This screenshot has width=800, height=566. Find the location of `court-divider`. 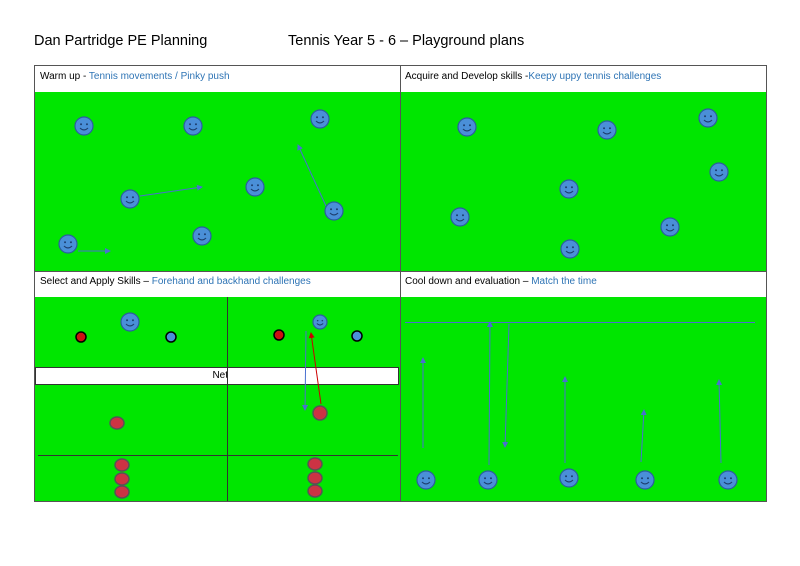

court-divider is located at coordinates (227, 399).